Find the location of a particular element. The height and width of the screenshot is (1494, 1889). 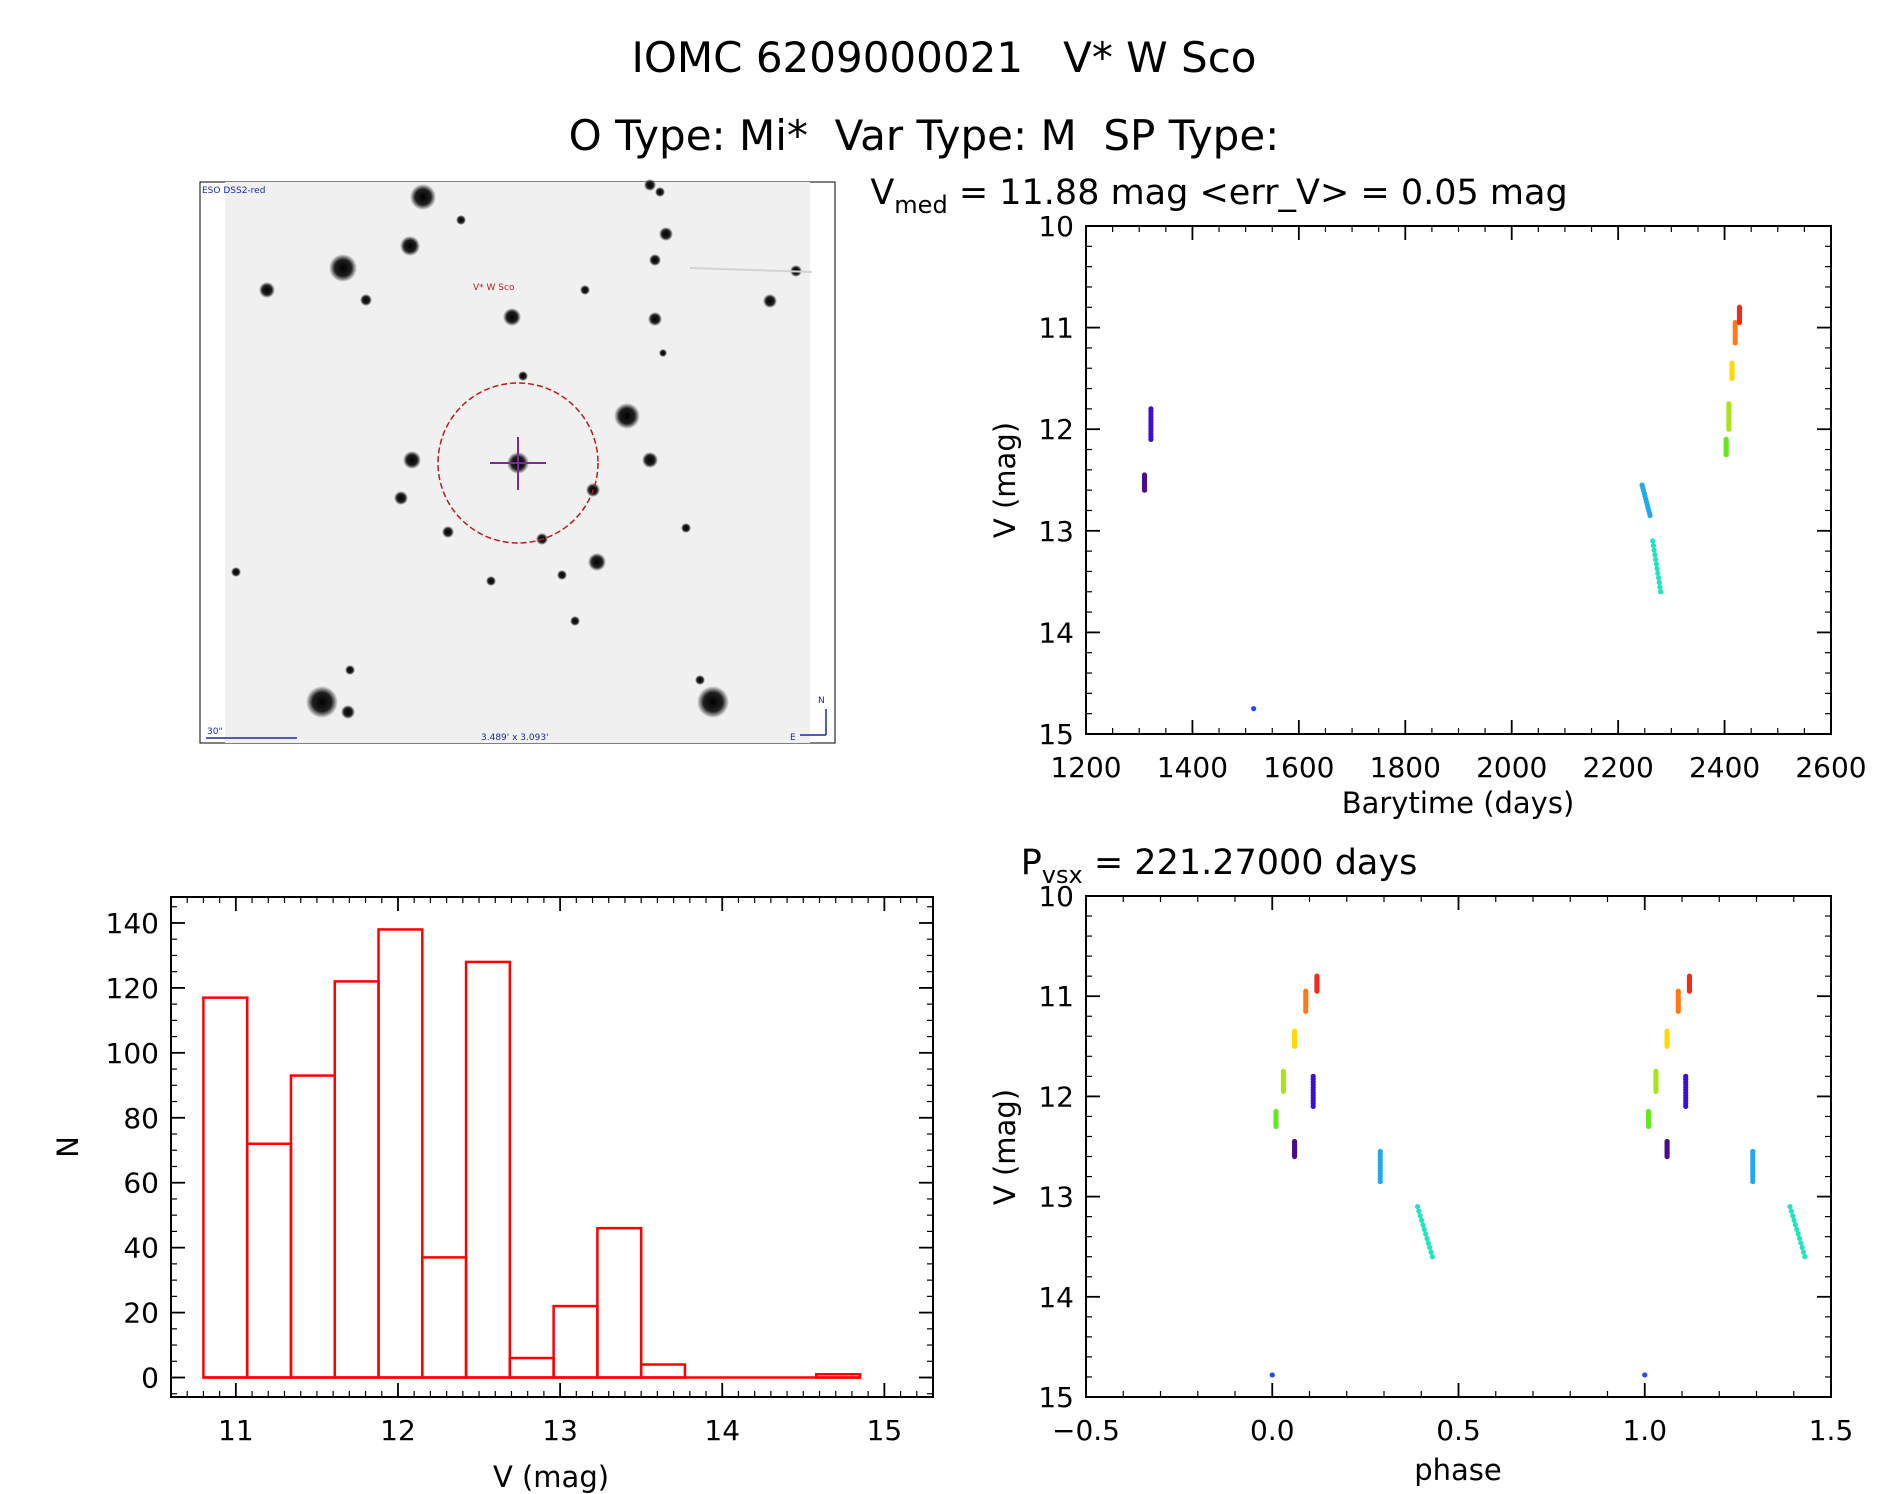

phased-points is located at coordinates (1538, 1175).